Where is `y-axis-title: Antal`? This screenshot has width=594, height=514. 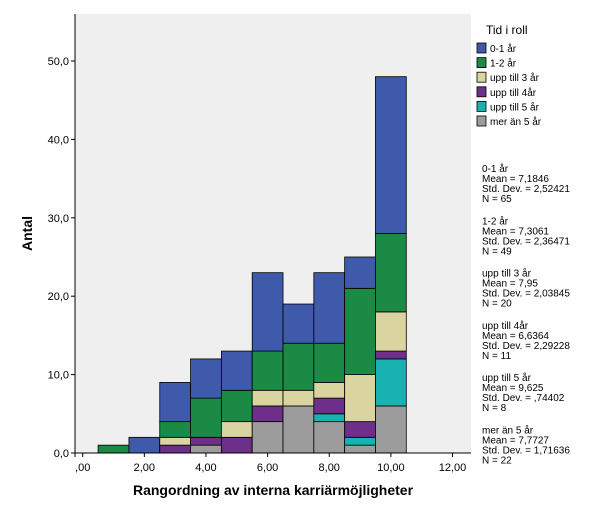
y-axis-title: Antal is located at coordinates (27, 233).